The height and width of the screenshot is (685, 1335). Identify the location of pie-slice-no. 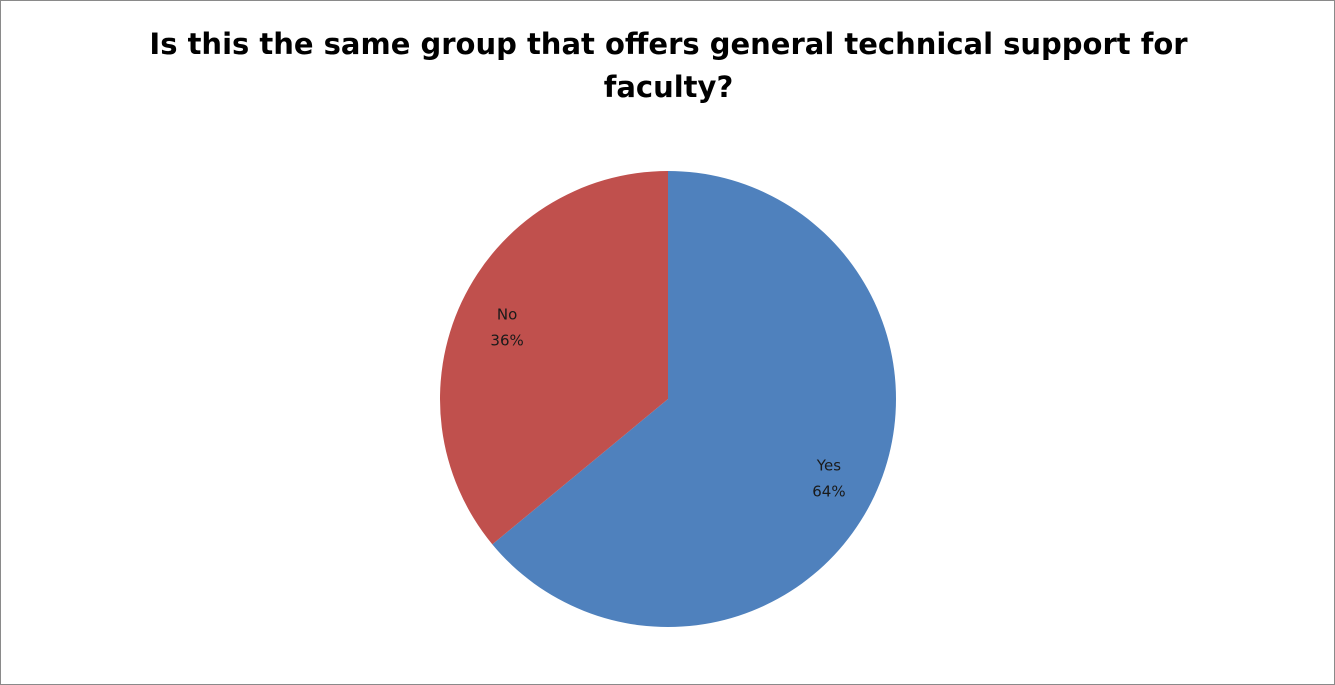
(554, 358).